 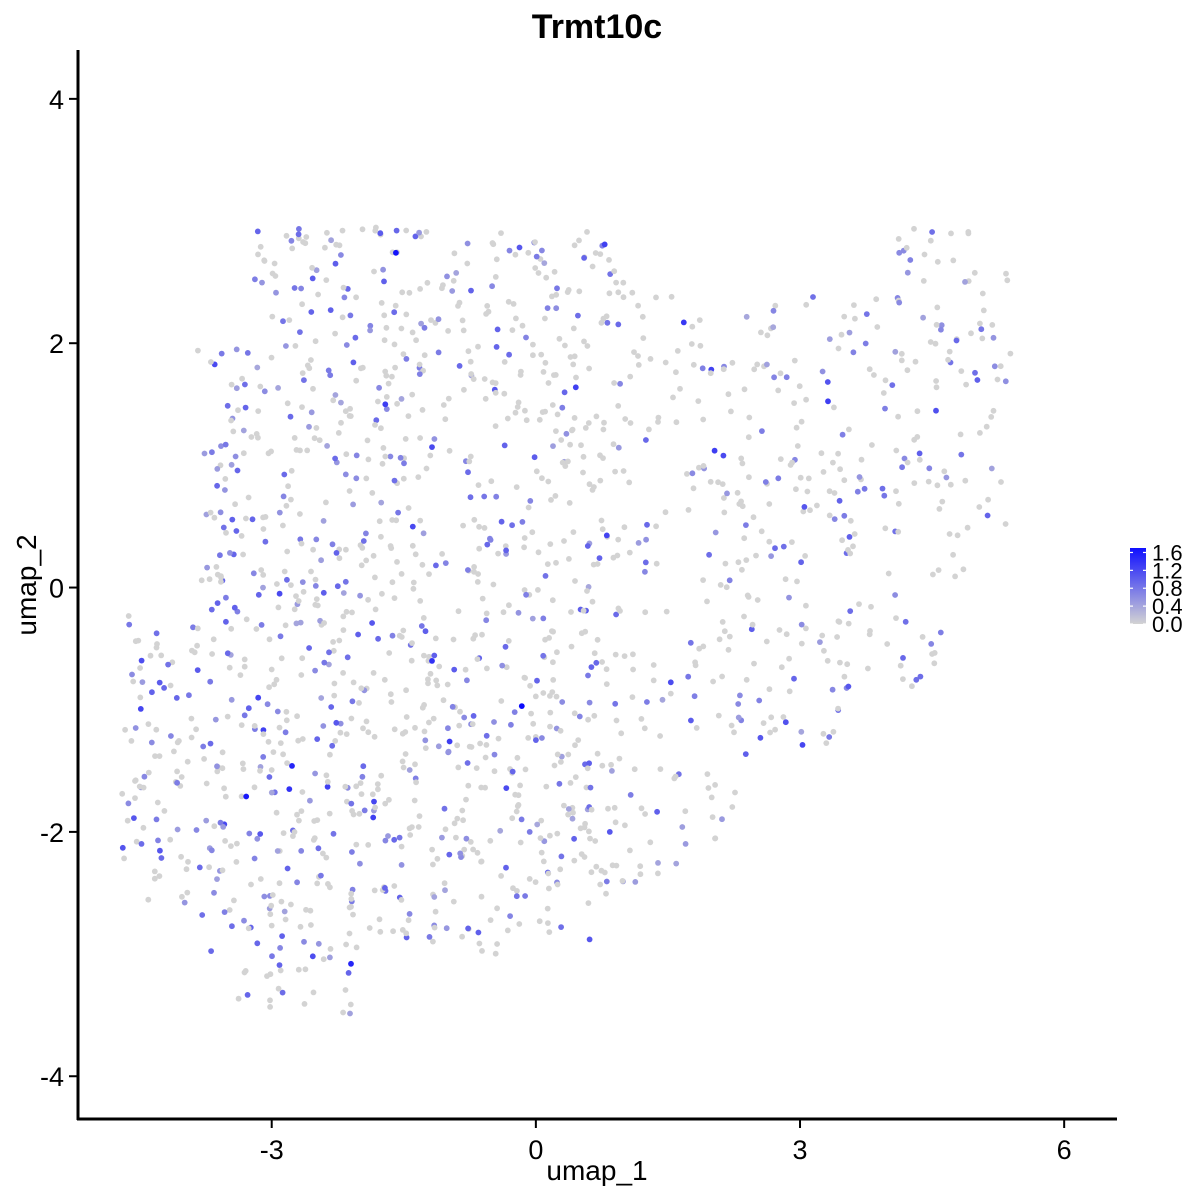 I want to click on colorbar-label: 1.2, so click(x=1167, y=570).